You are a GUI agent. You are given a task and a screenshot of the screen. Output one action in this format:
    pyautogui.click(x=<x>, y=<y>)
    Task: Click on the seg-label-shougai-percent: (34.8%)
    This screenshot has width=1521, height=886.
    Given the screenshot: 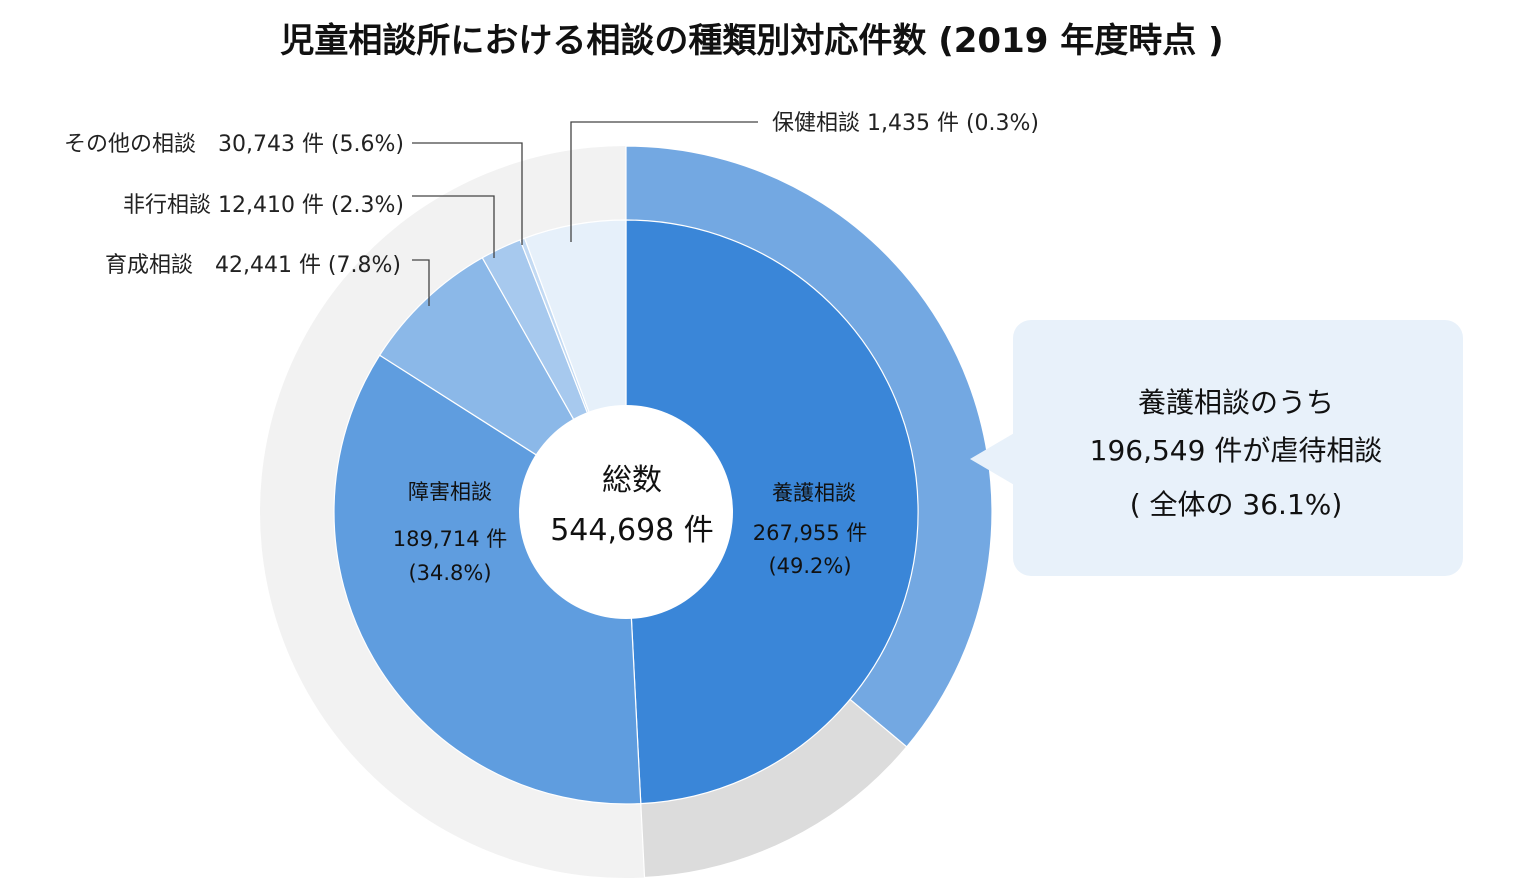 What is the action you would take?
    pyautogui.click(x=449, y=573)
    